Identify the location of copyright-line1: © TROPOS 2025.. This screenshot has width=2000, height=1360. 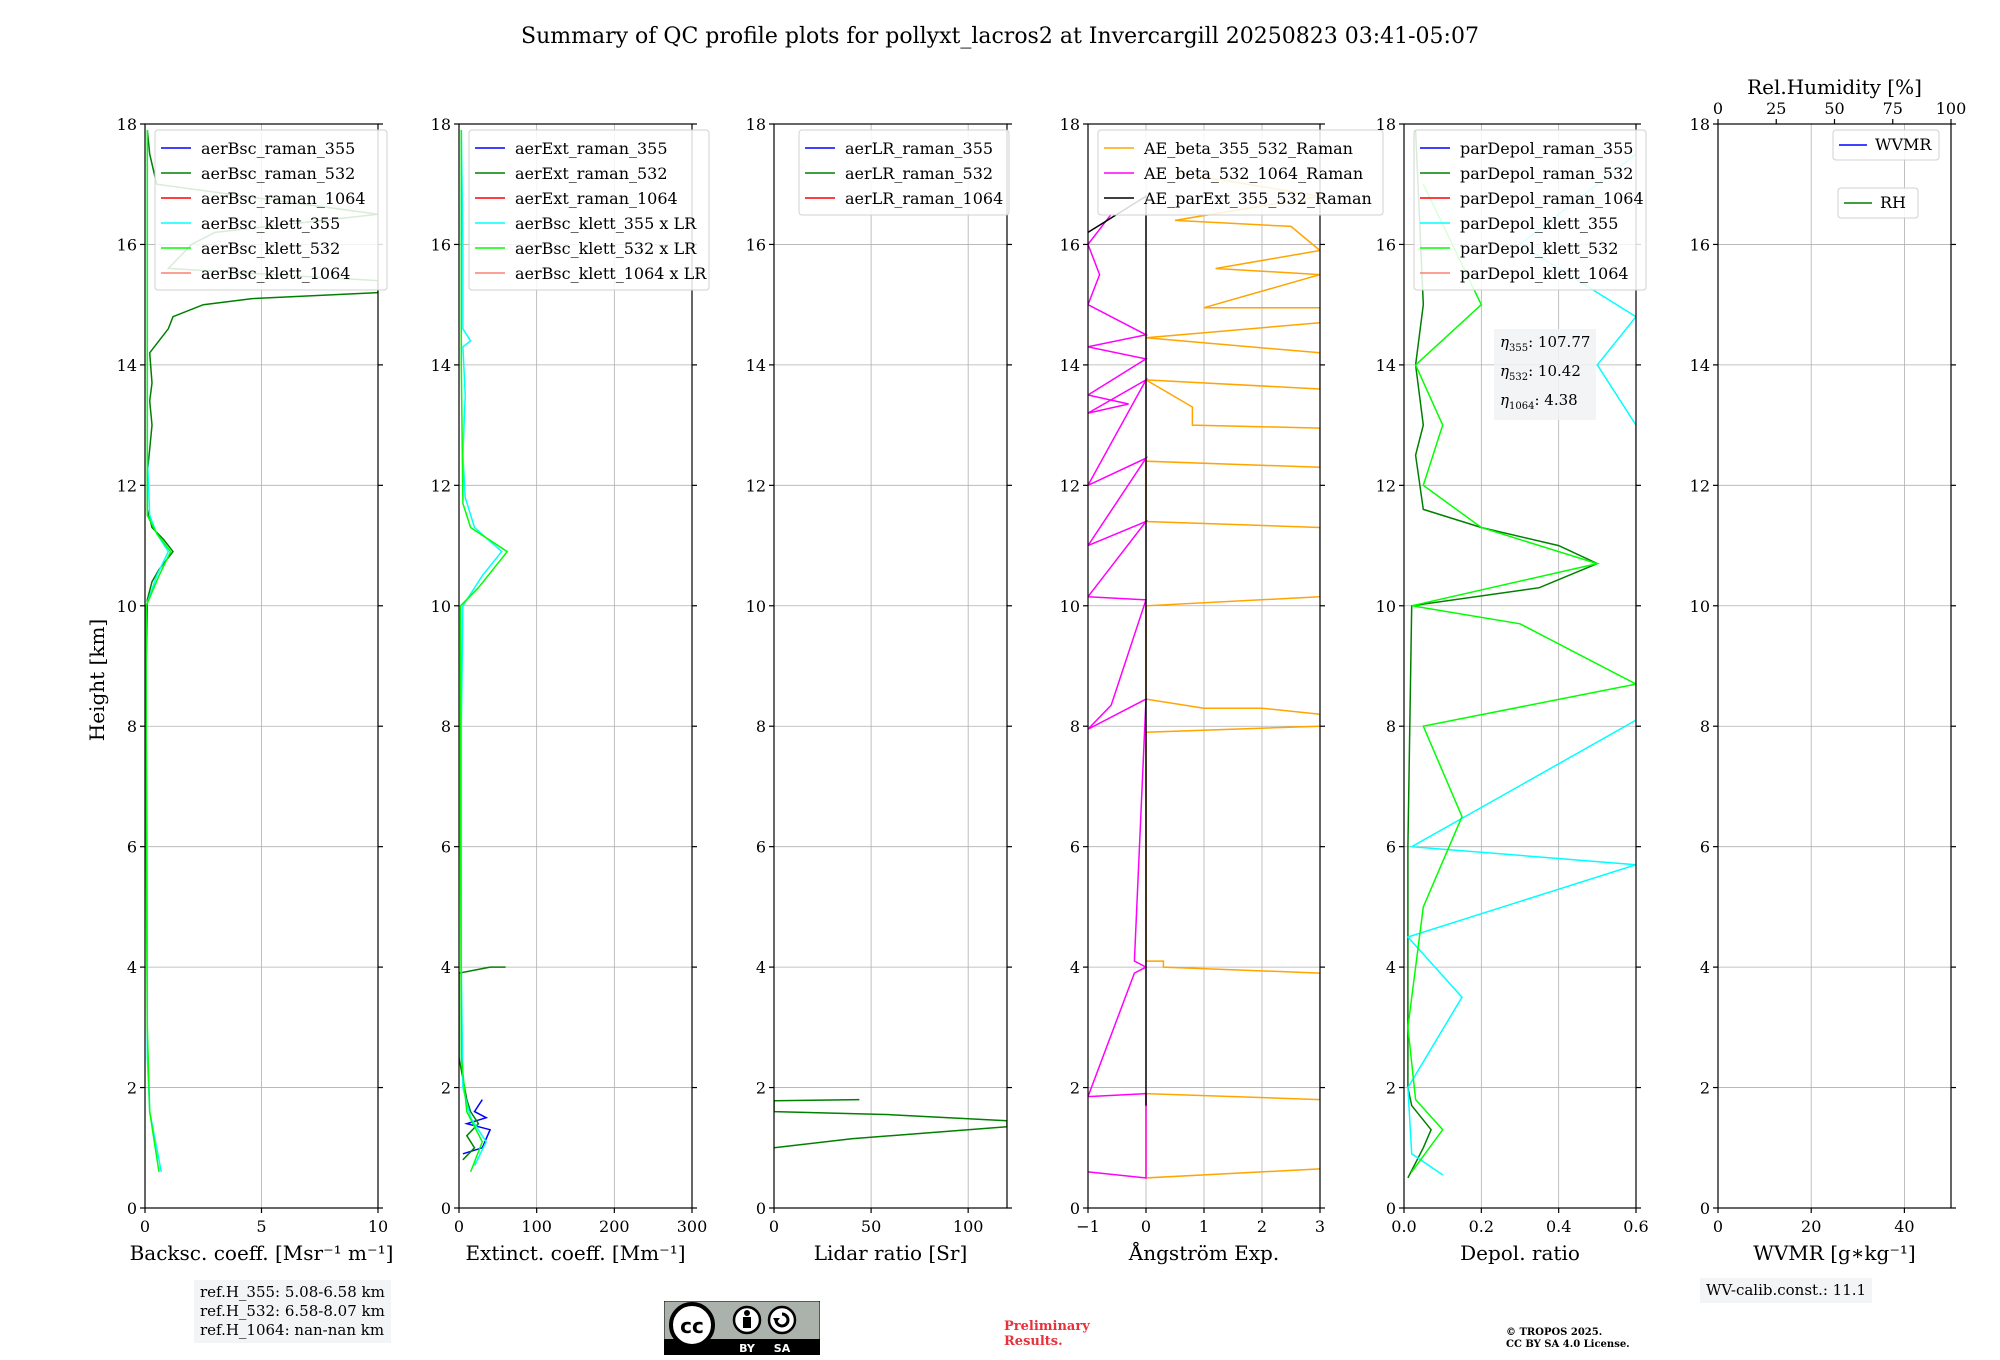
(1554, 1332).